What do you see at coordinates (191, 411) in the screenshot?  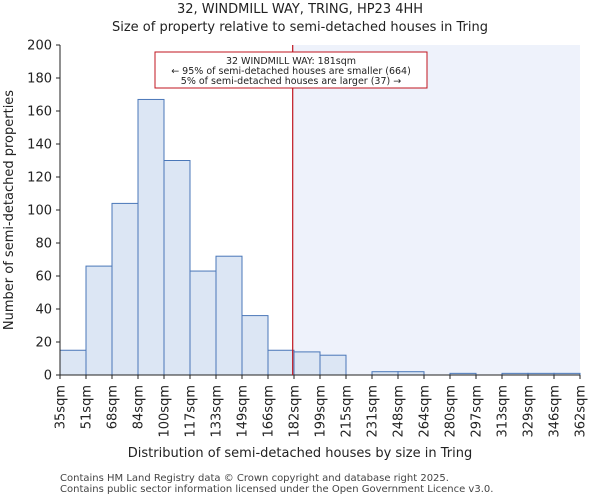 I see `x-tick-label: 117sqm` at bounding box center [191, 411].